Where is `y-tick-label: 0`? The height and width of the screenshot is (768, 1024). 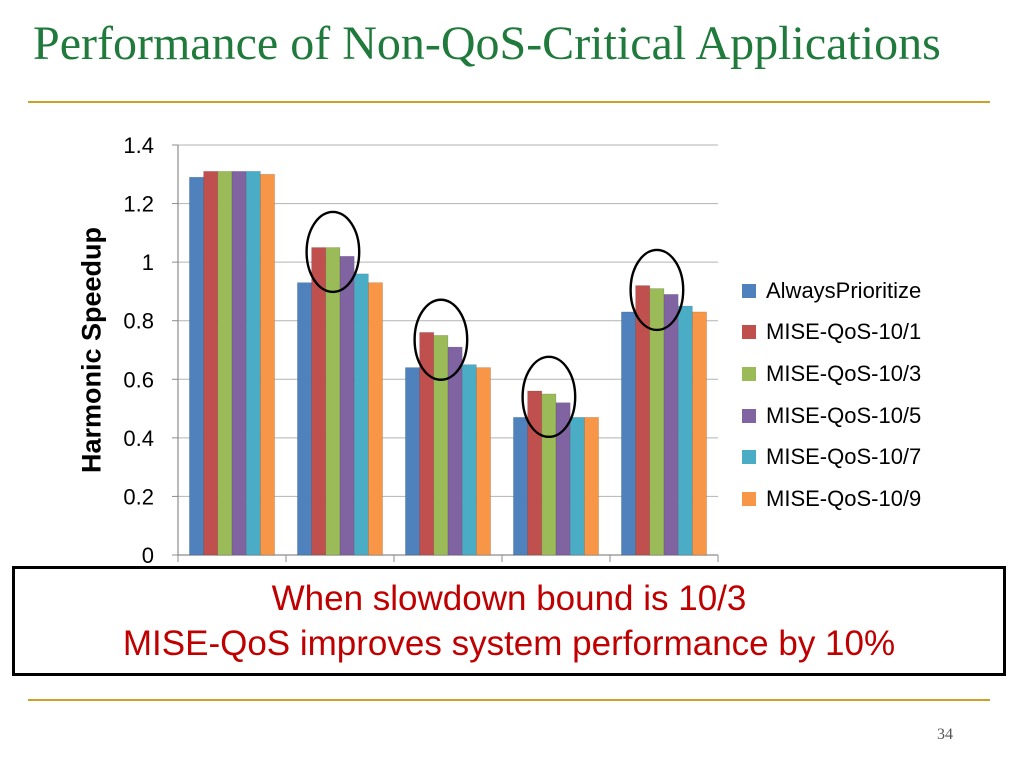
y-tick-label: 0 is located at coordinates (148, 555).